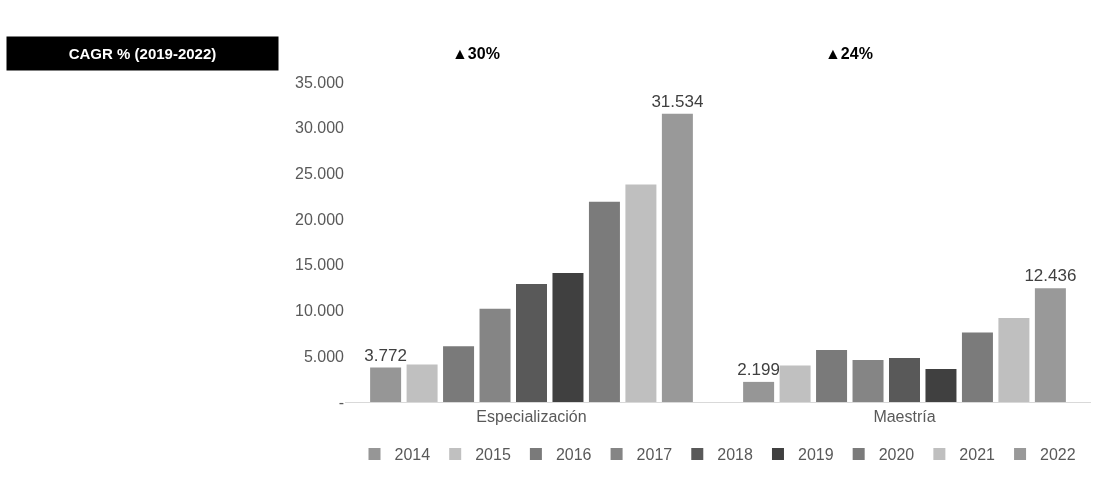  What do you see at coordinates (531, 417) in the screenshot?
I see `x-tick-label: Especialización` at bounding box center [531, 417].